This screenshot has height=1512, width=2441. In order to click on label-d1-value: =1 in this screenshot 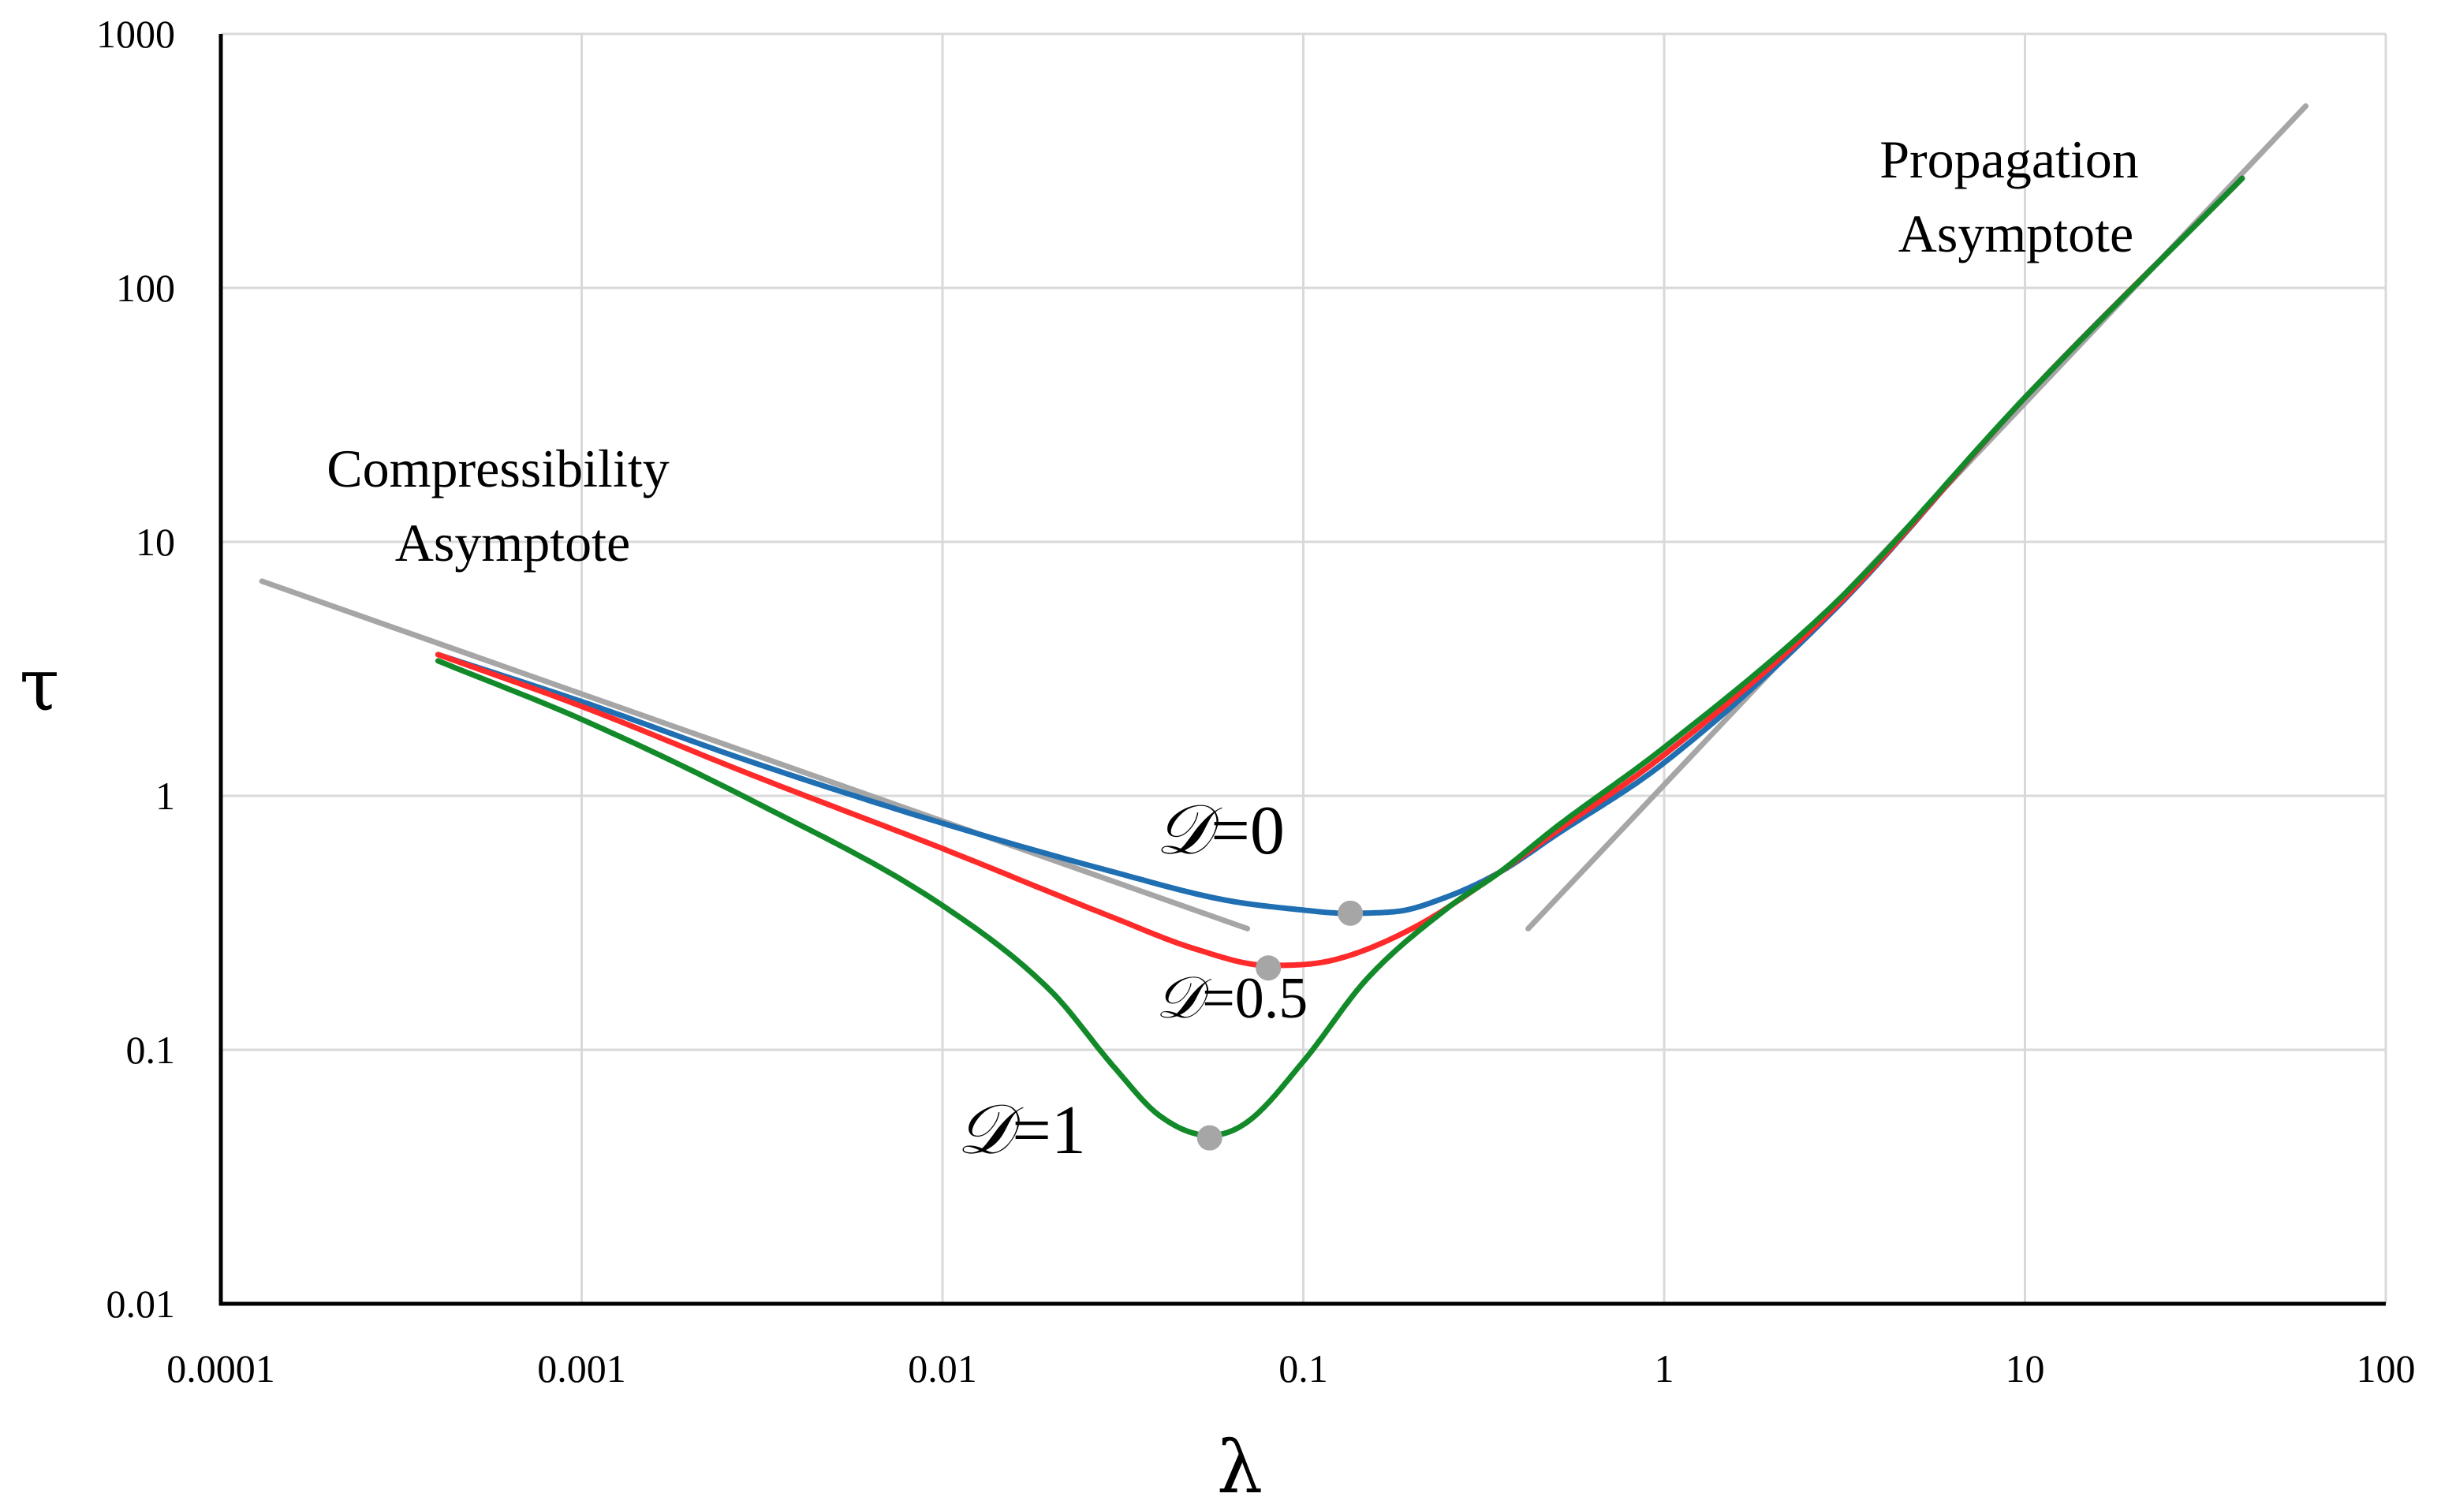, I will do `click(1049, 1130)`.